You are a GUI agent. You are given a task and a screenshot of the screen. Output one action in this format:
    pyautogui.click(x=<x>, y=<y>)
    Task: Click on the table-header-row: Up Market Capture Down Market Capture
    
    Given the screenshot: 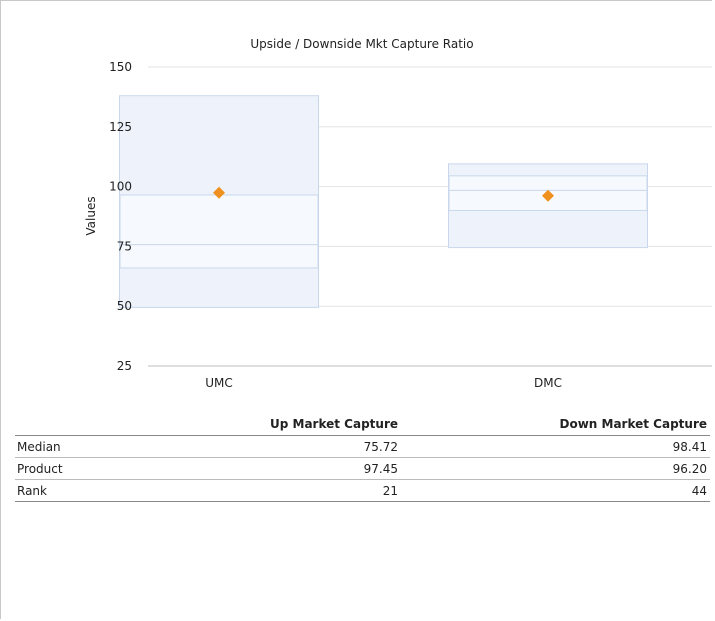 What is the action you would take?
    pyautogui.click(x=362, y=424)
    